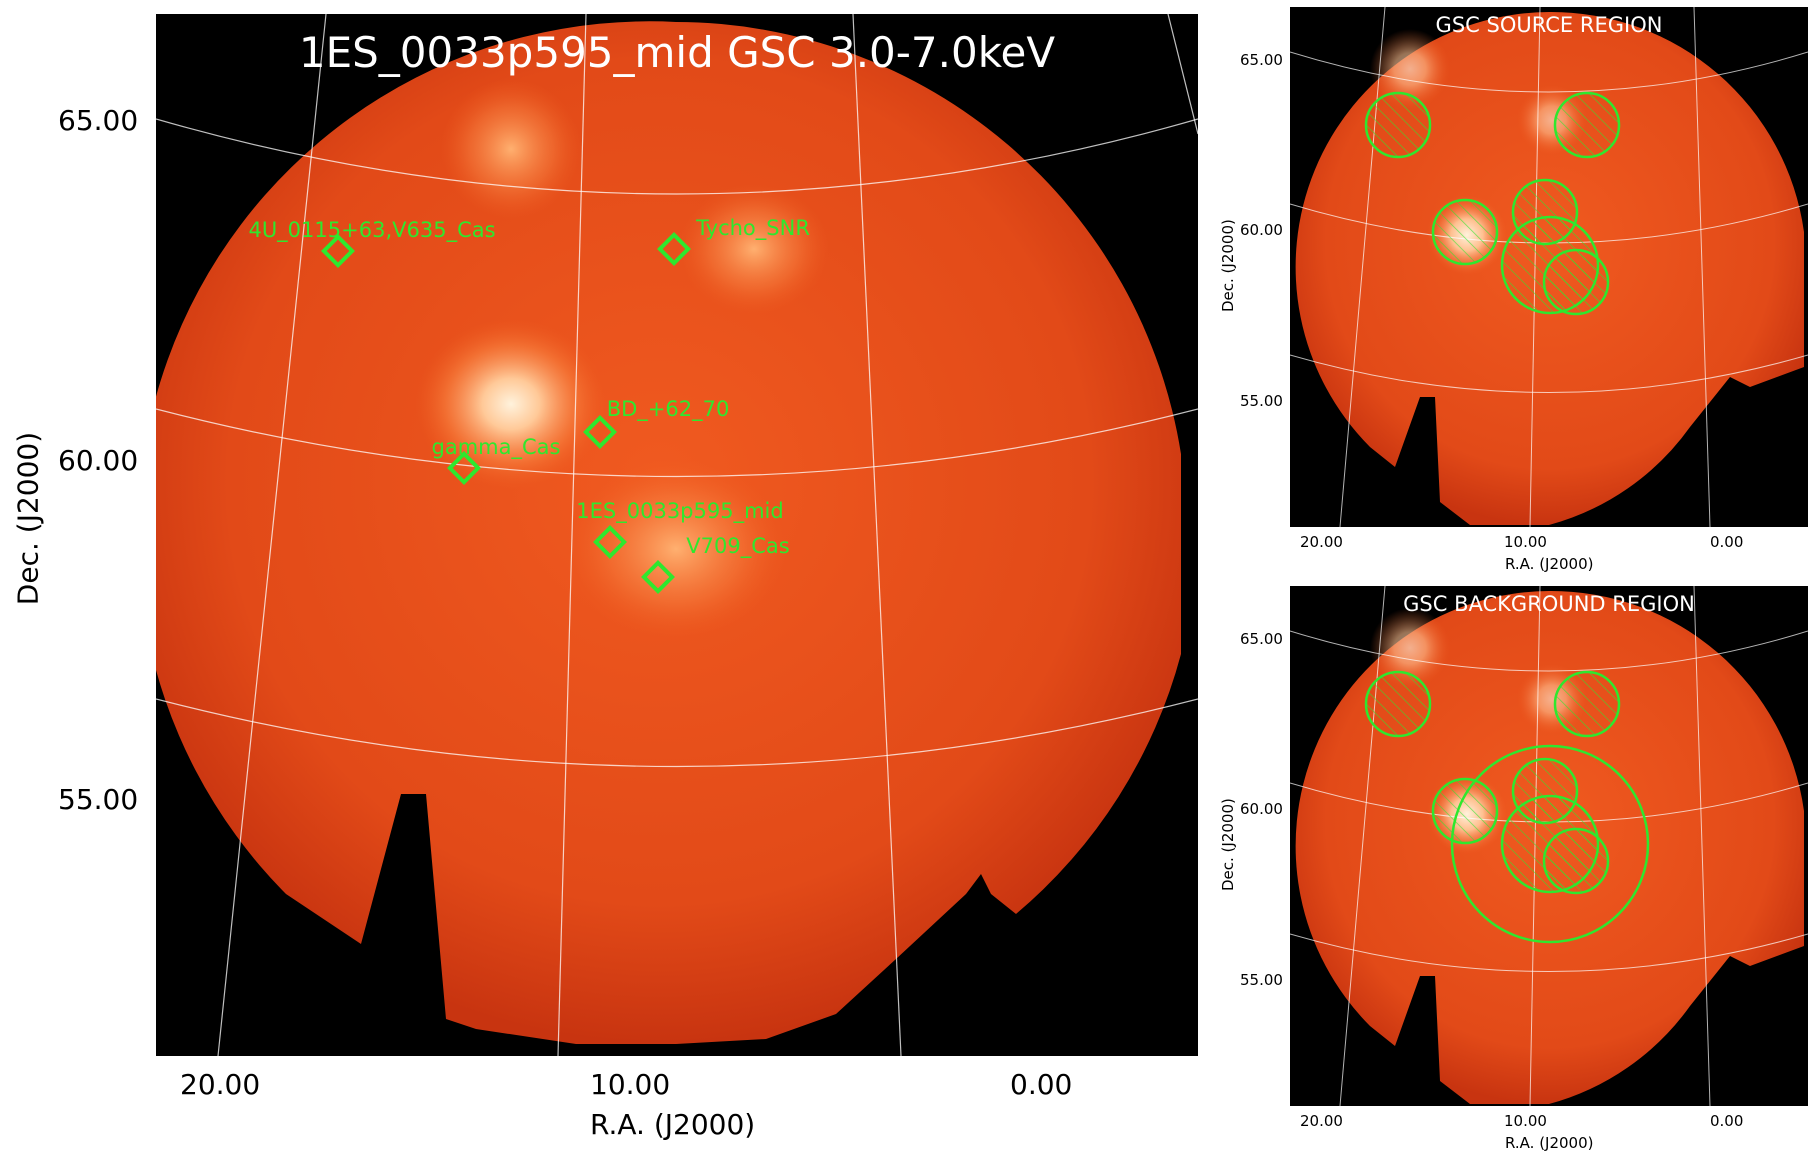 This screenshot has height=1156, width=1815. Describe the element at coordinates (1549, 25) in the screenshot. I see `source-region-title: GSC SOURCE REGION` at that location.